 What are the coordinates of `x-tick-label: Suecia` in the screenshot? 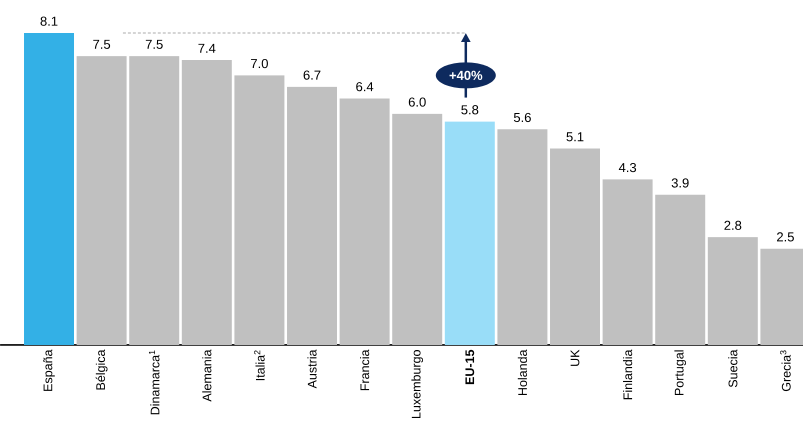 It's located at (733, 369).